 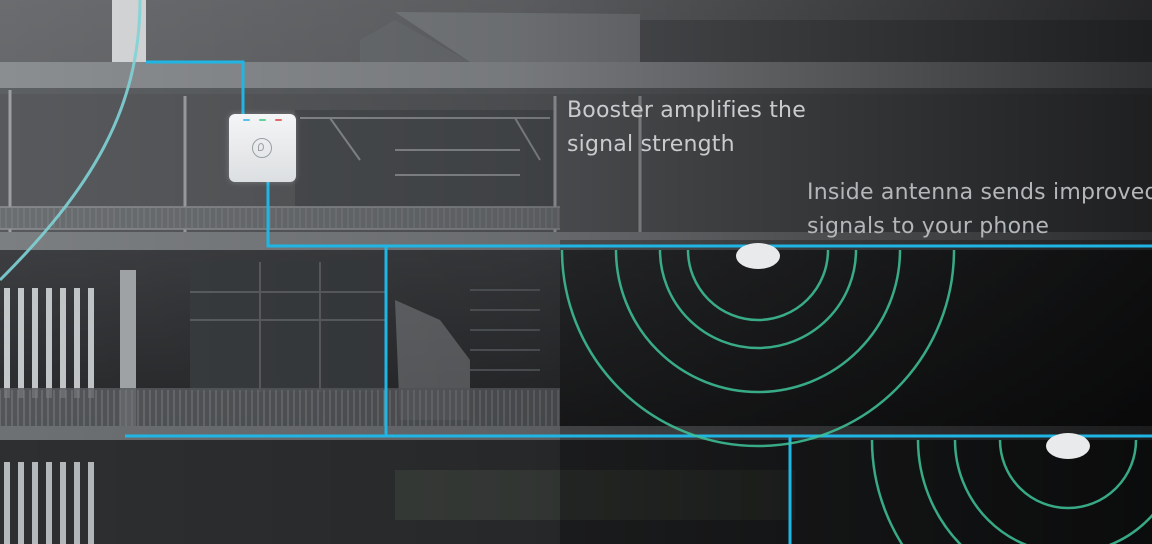 I want to click on brand-logo-icon, so click(x=262, y=148).